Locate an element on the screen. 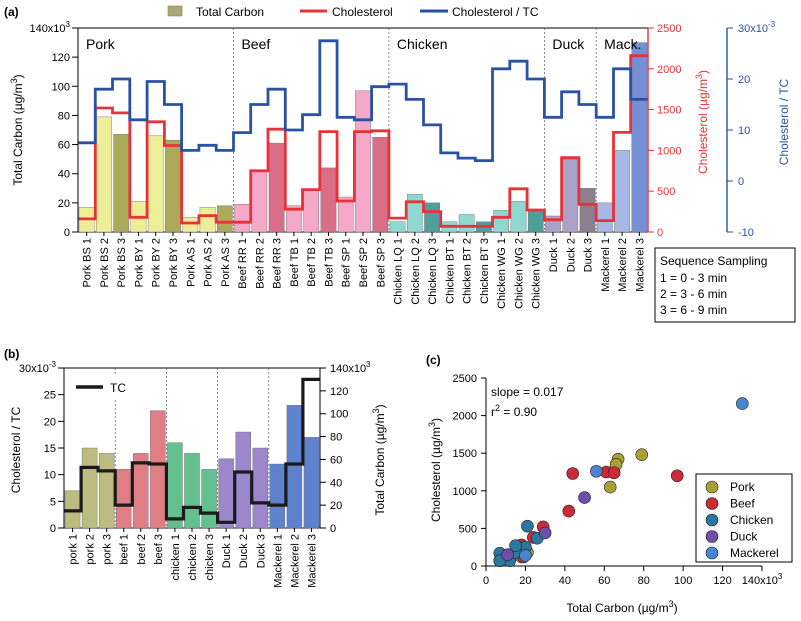 The width and height of the screenshot is (801, 621). a-category-label: Pork BY 1 is located at coordinates (139, 262).